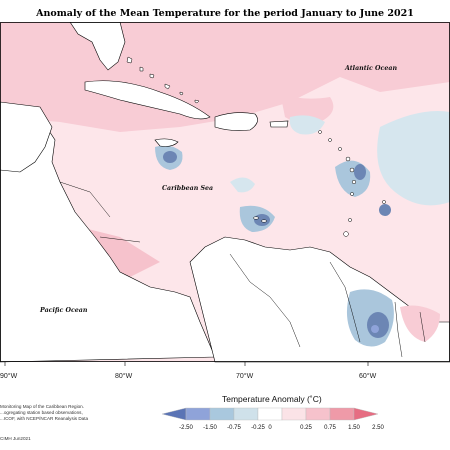  Describe the element at coordinates (44, 418) in the screenshot. I see `footnote-line-3: ...ICOF, with NCEP/NCAR Reanalysis Data` at that location.